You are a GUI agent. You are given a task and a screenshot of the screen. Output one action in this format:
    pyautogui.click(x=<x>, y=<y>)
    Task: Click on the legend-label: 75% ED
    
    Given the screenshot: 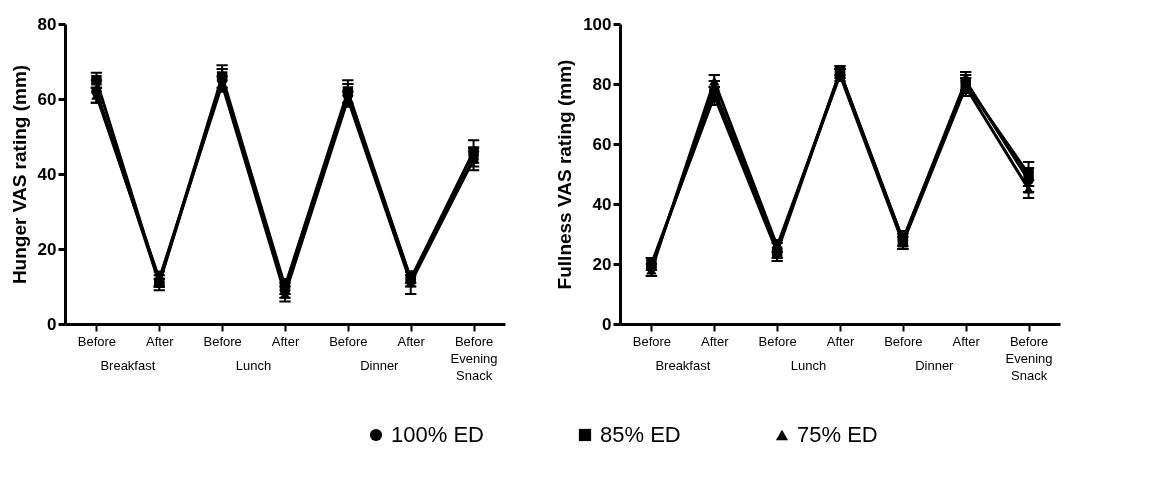 What is the action you would take?
    pyautogui.click(x=837, y=434)
    